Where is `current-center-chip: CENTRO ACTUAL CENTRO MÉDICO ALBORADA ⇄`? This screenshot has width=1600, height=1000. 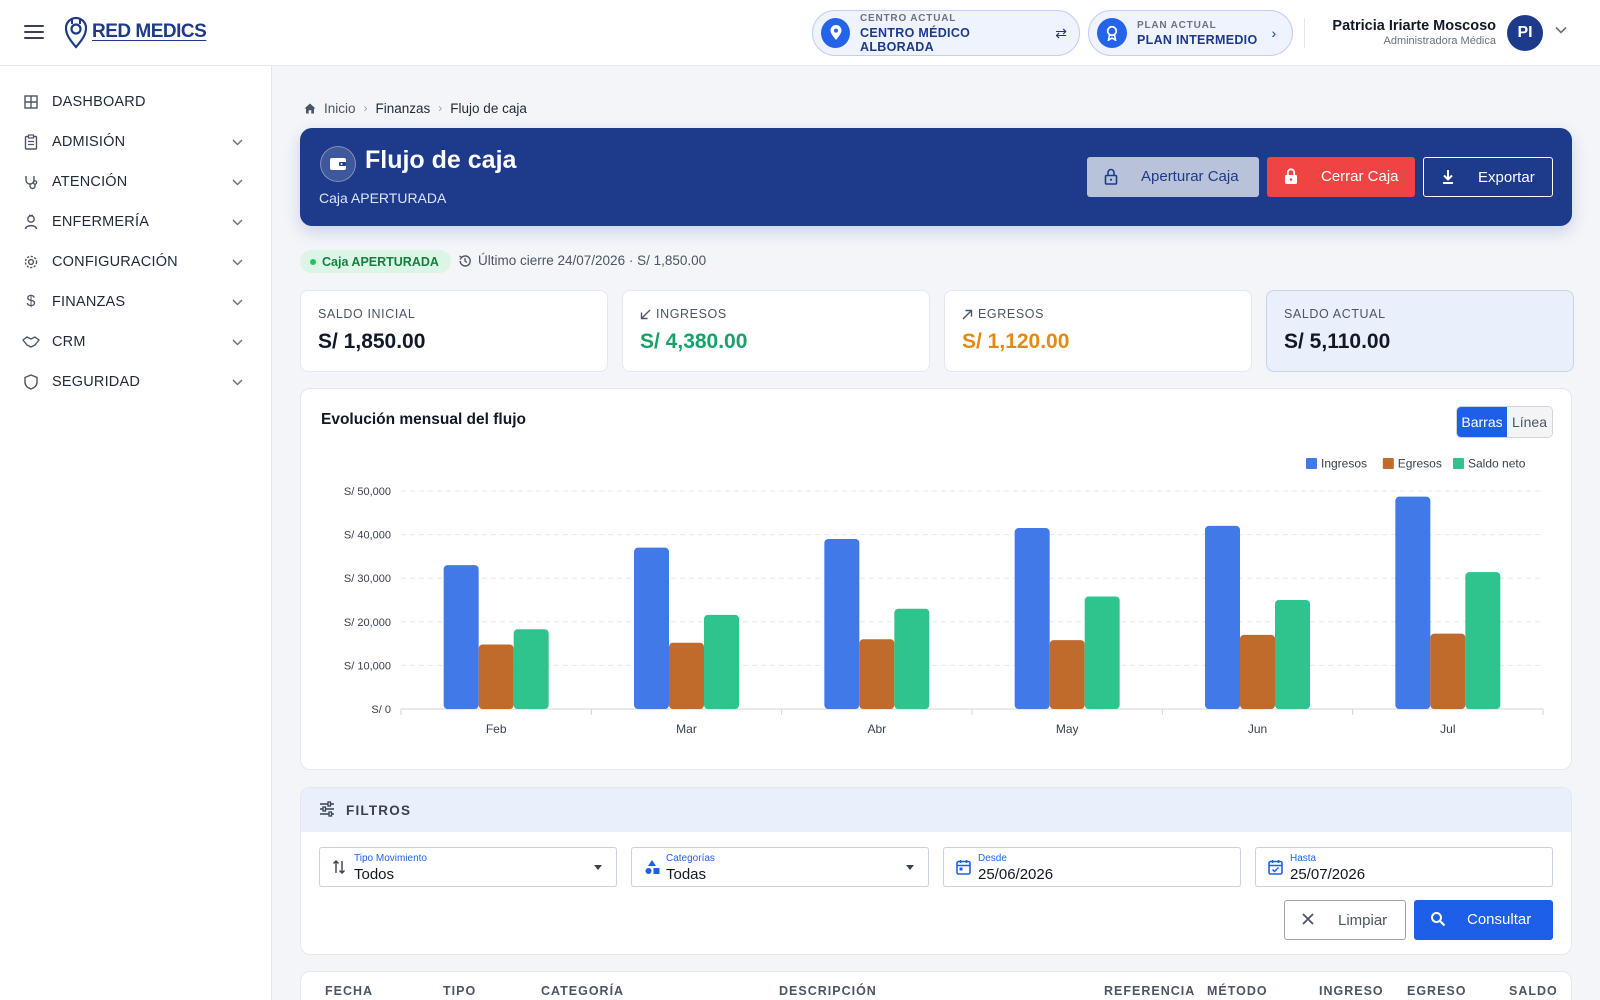
current-center-chip: CENTRO ACTUAL CENTRO MÉDICO ALBORADA ⇄ is located at coordinates (946, 33).